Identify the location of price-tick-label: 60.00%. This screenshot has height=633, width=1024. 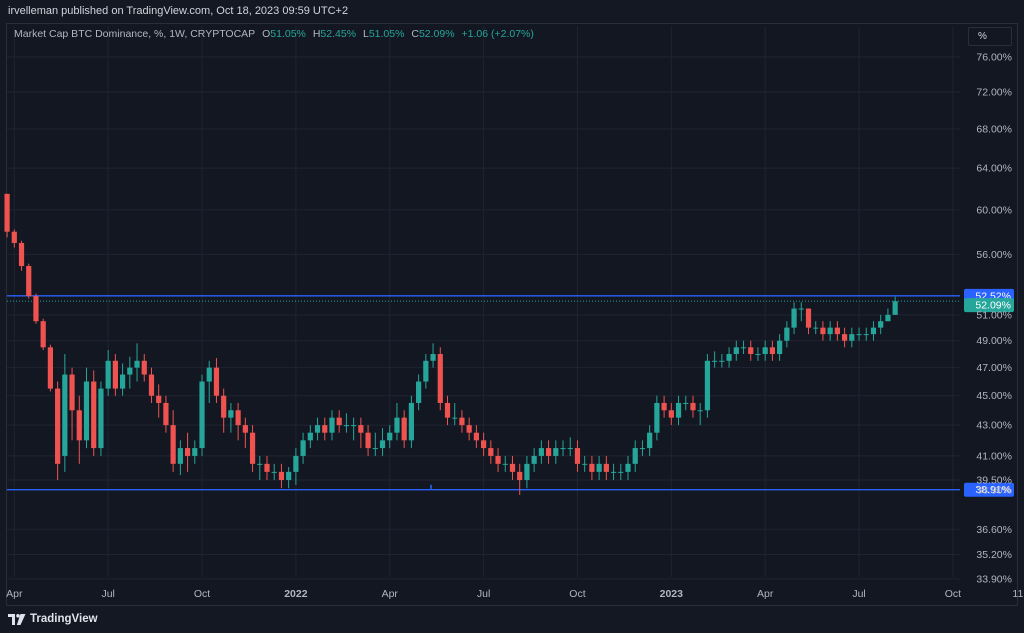
(994, 210).